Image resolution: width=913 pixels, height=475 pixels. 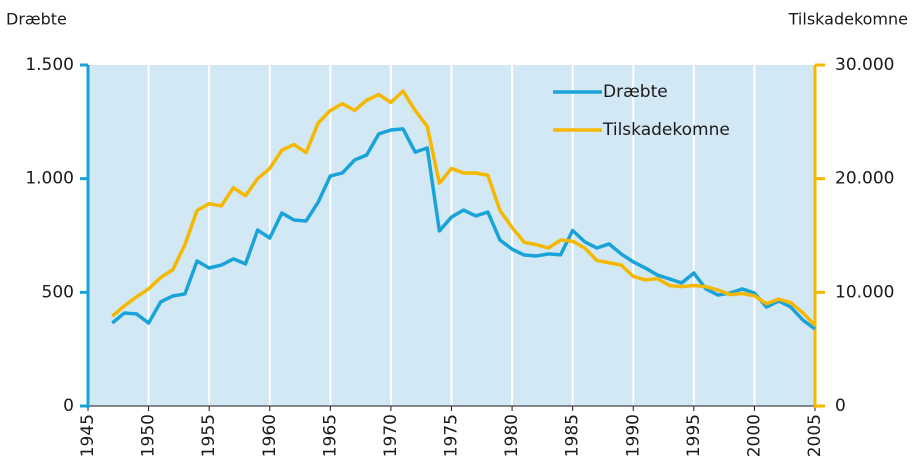 I want to click on x-tick-label: 2005, so click(x=815, y=435).